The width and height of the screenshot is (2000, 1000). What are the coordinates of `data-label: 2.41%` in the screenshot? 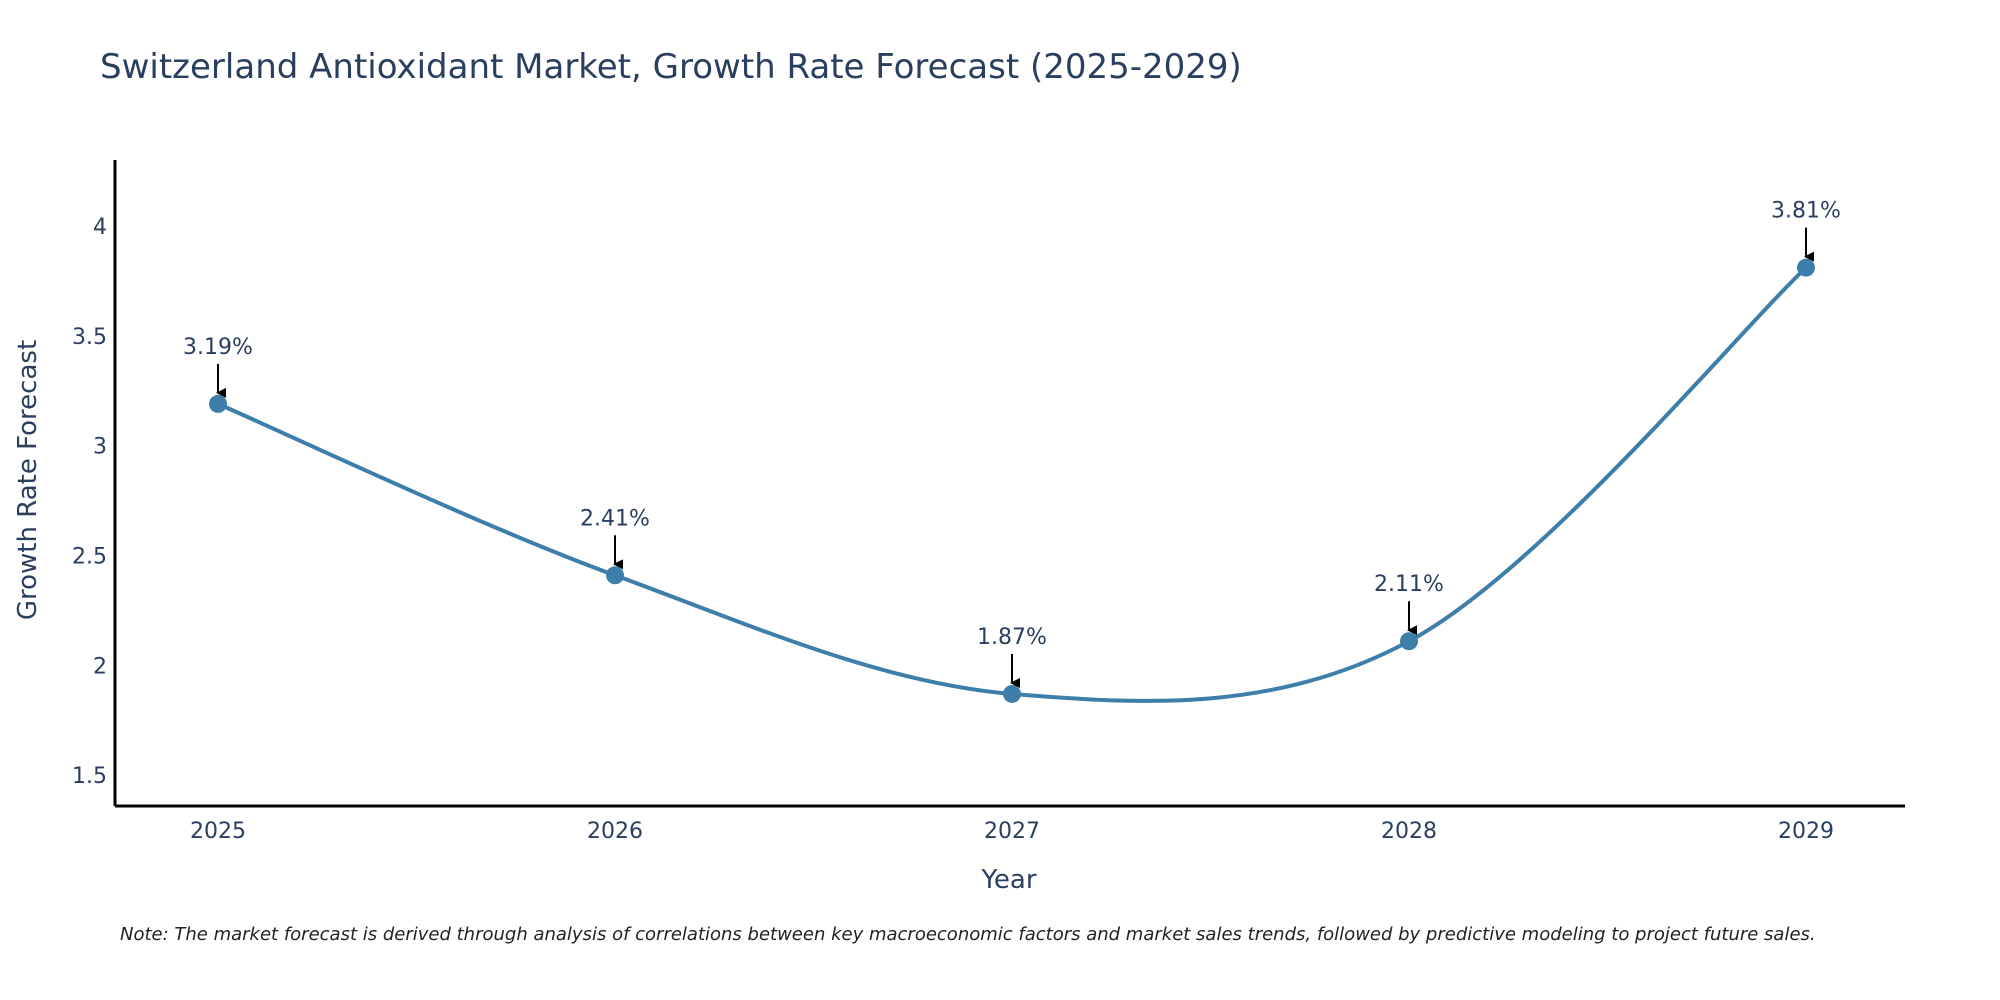 It's located at (615, 518).